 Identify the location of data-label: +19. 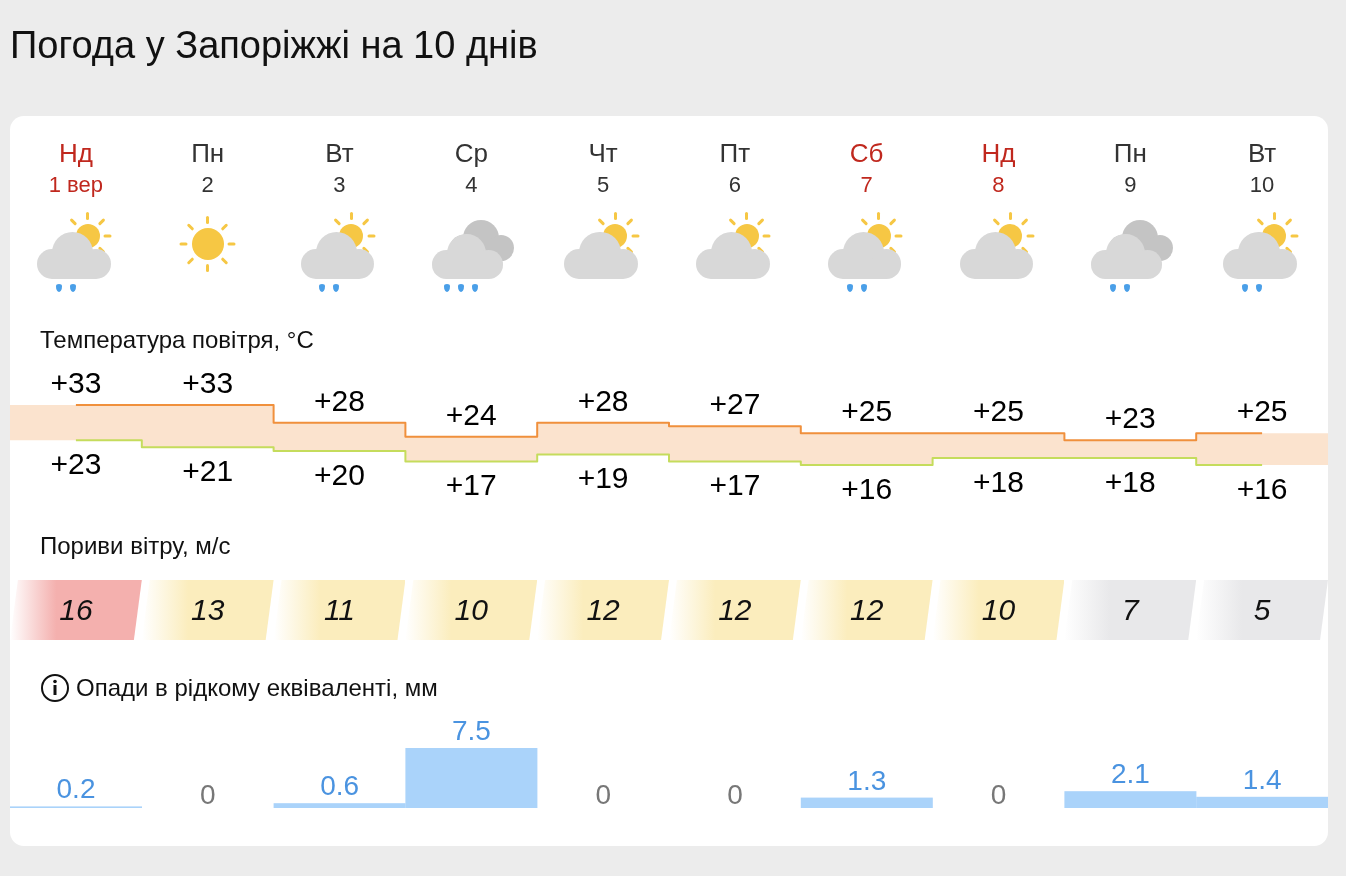
(603, 478).